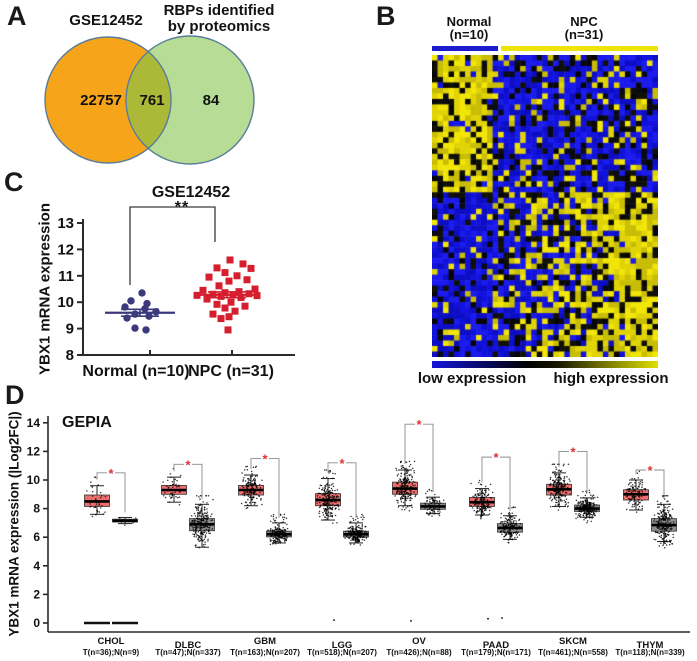  I want to click on d-sample-sizes-label: T(n=36);N(n=9), so click(111, 652).